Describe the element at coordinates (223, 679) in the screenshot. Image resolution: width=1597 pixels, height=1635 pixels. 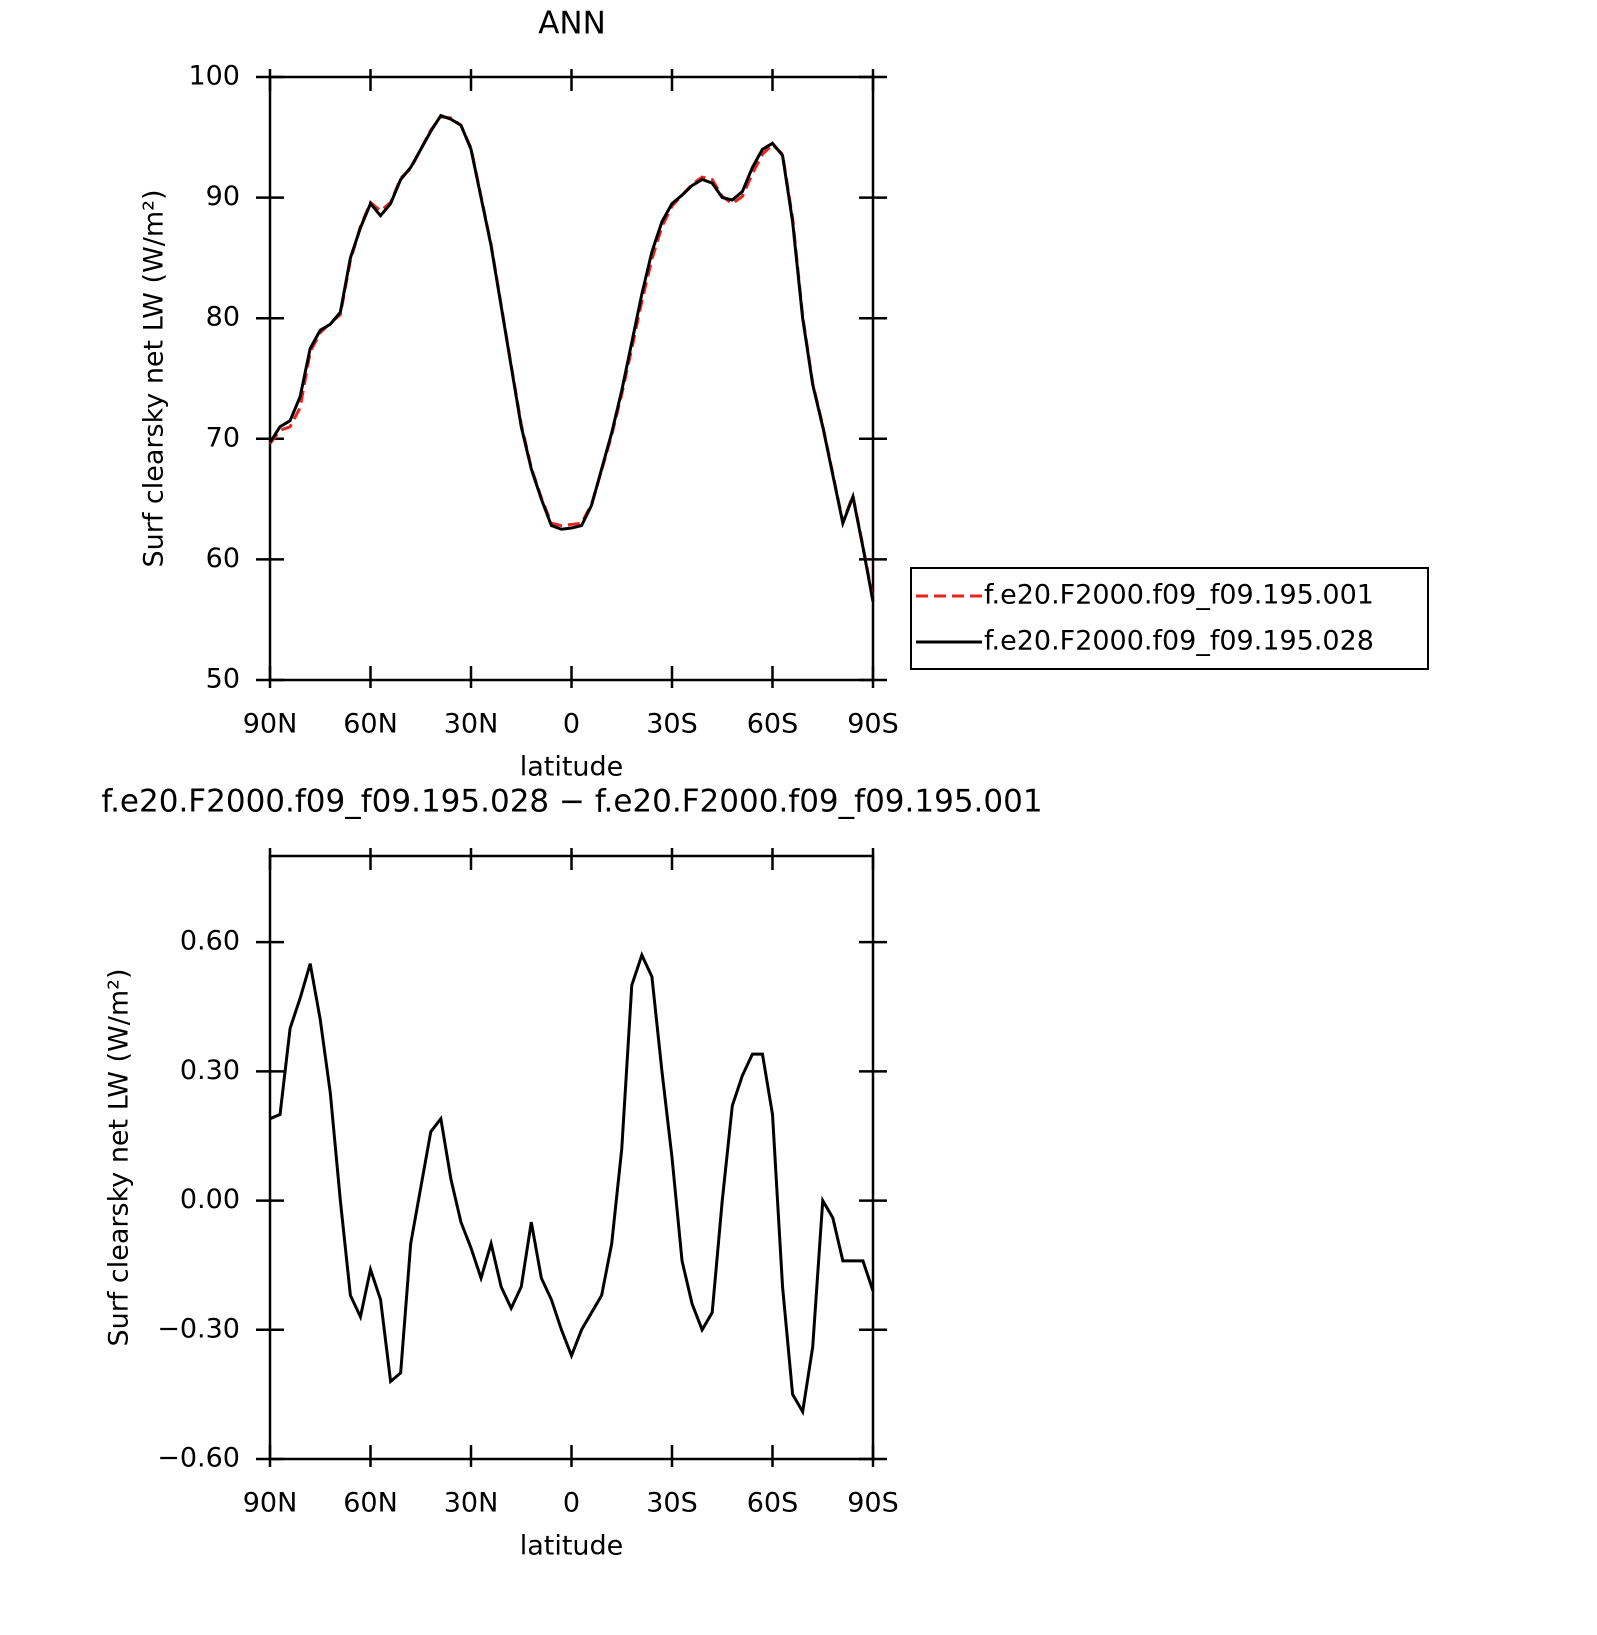
I see `y-tick-label: 50` at that location.